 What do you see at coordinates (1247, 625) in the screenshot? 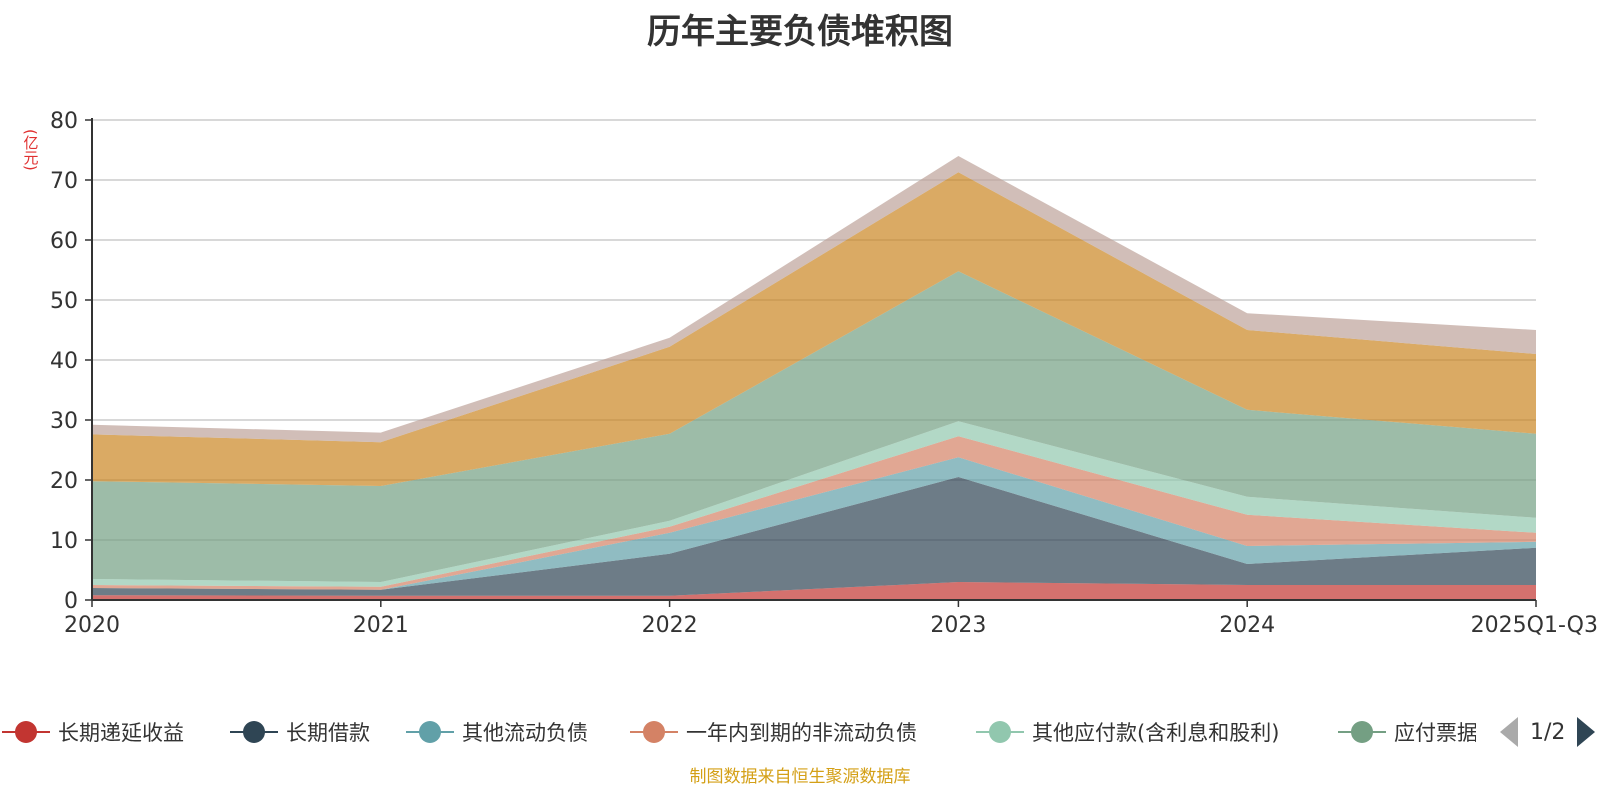
I see `x-tick-label: 2024` at bounding box center [1247, 625].